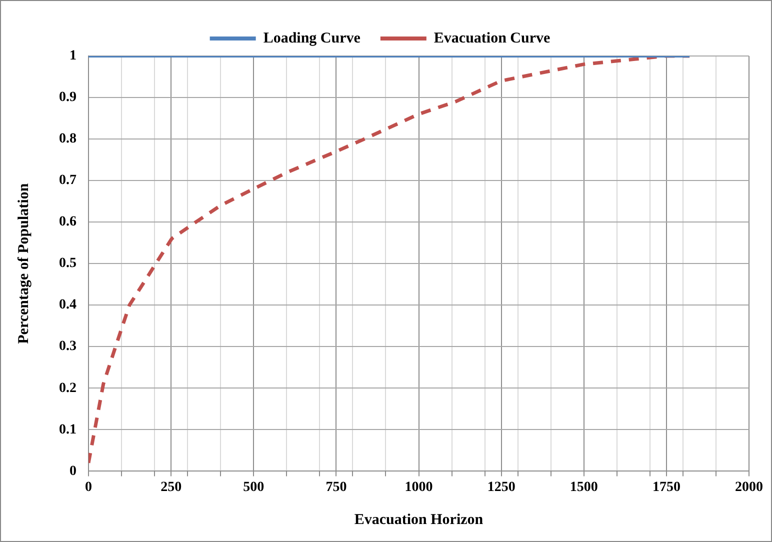  I want to click on x-tick-label: 1500, so click(584, 488).